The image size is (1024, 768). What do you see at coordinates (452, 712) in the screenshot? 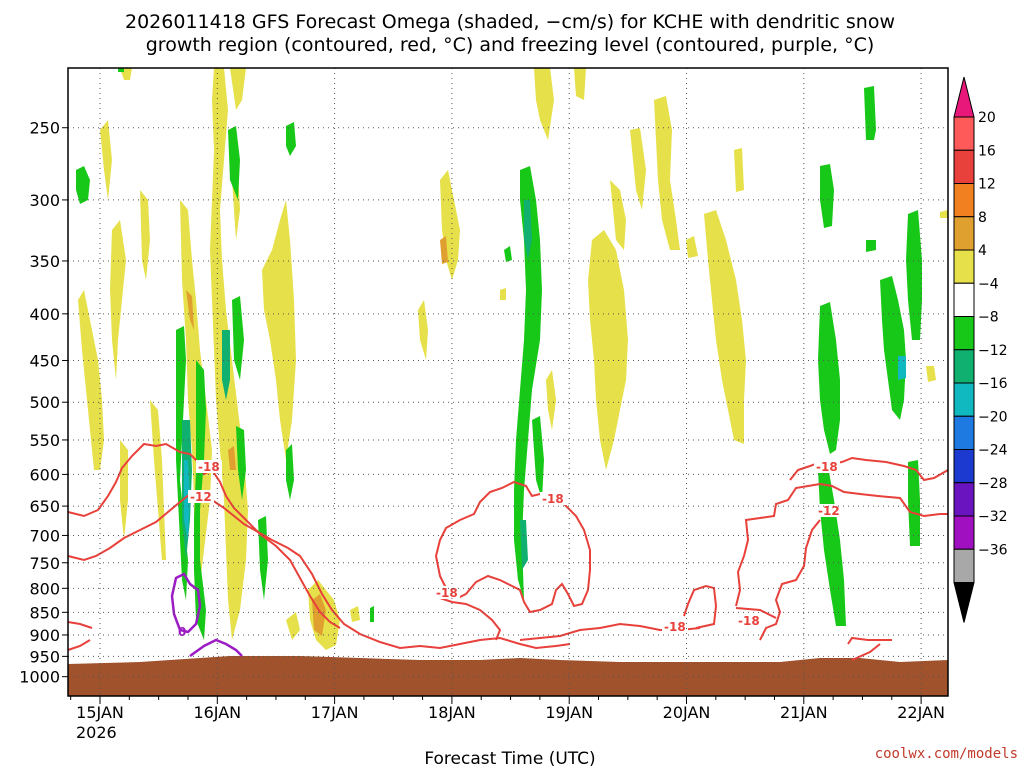
I see `x-tick-label: 18JAN` at bounding box center [452, 712].